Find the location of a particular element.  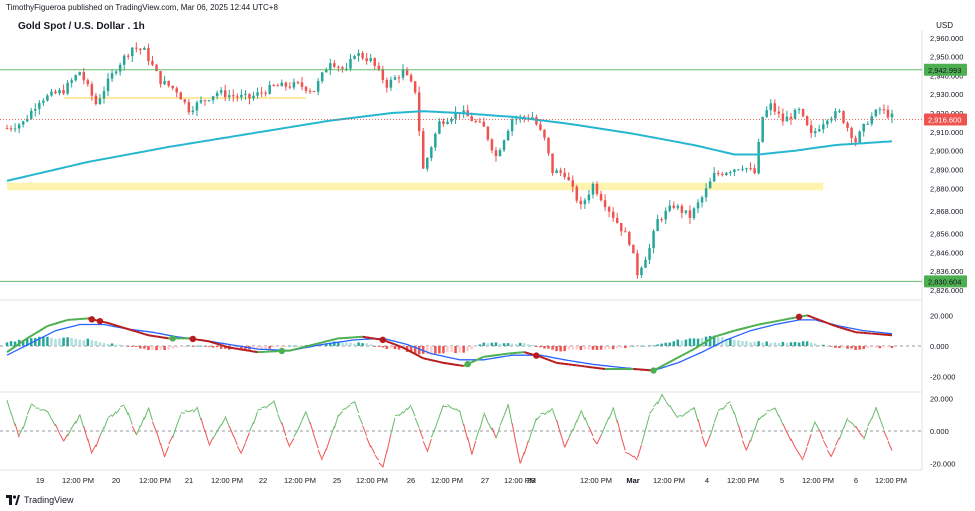

time-tick-label: 25 is located at coordinates (337, 480).